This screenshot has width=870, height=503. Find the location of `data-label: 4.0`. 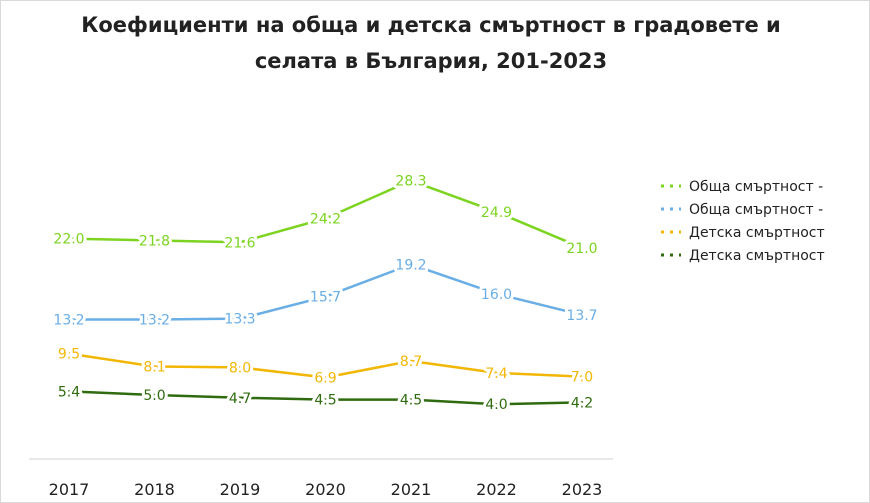

data-label: 4.0 is located at coordinates (496, 405).